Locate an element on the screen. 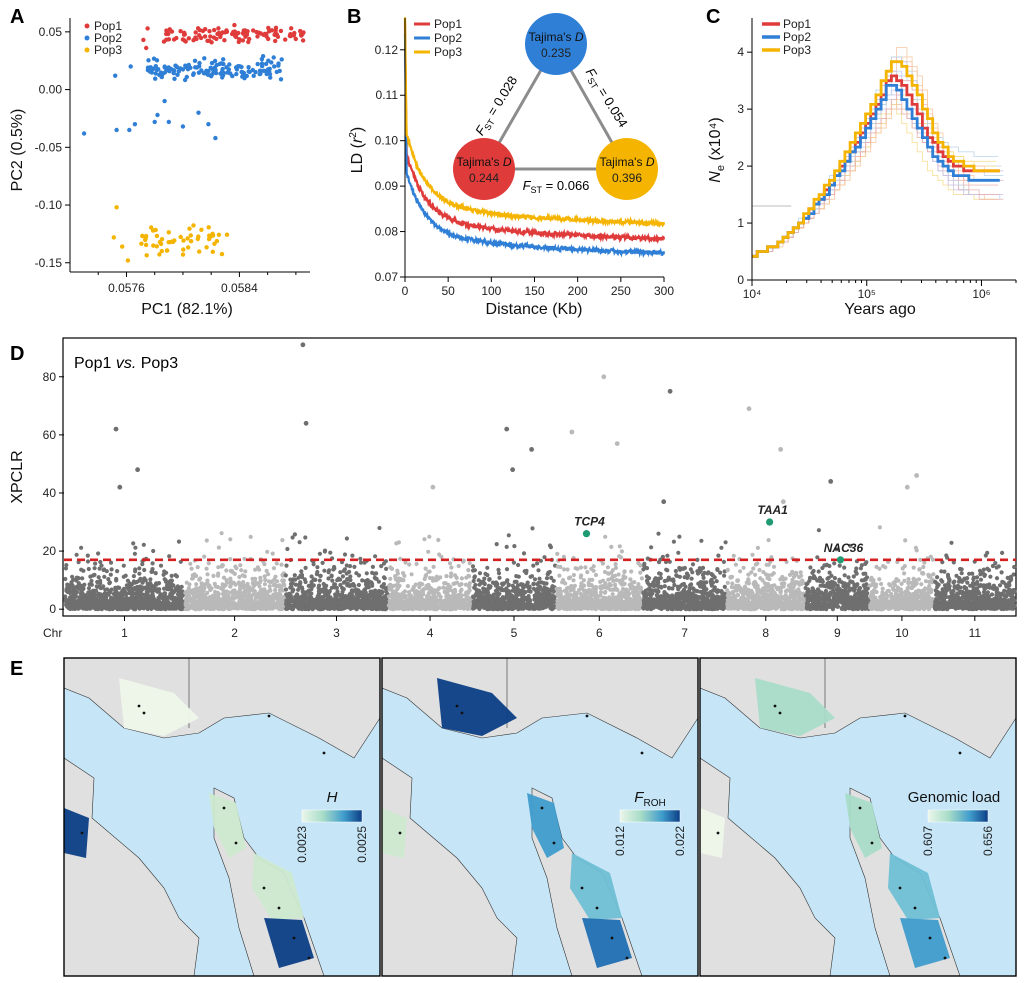  psmc-bootstrap-line is located at coordinates (875, 168).